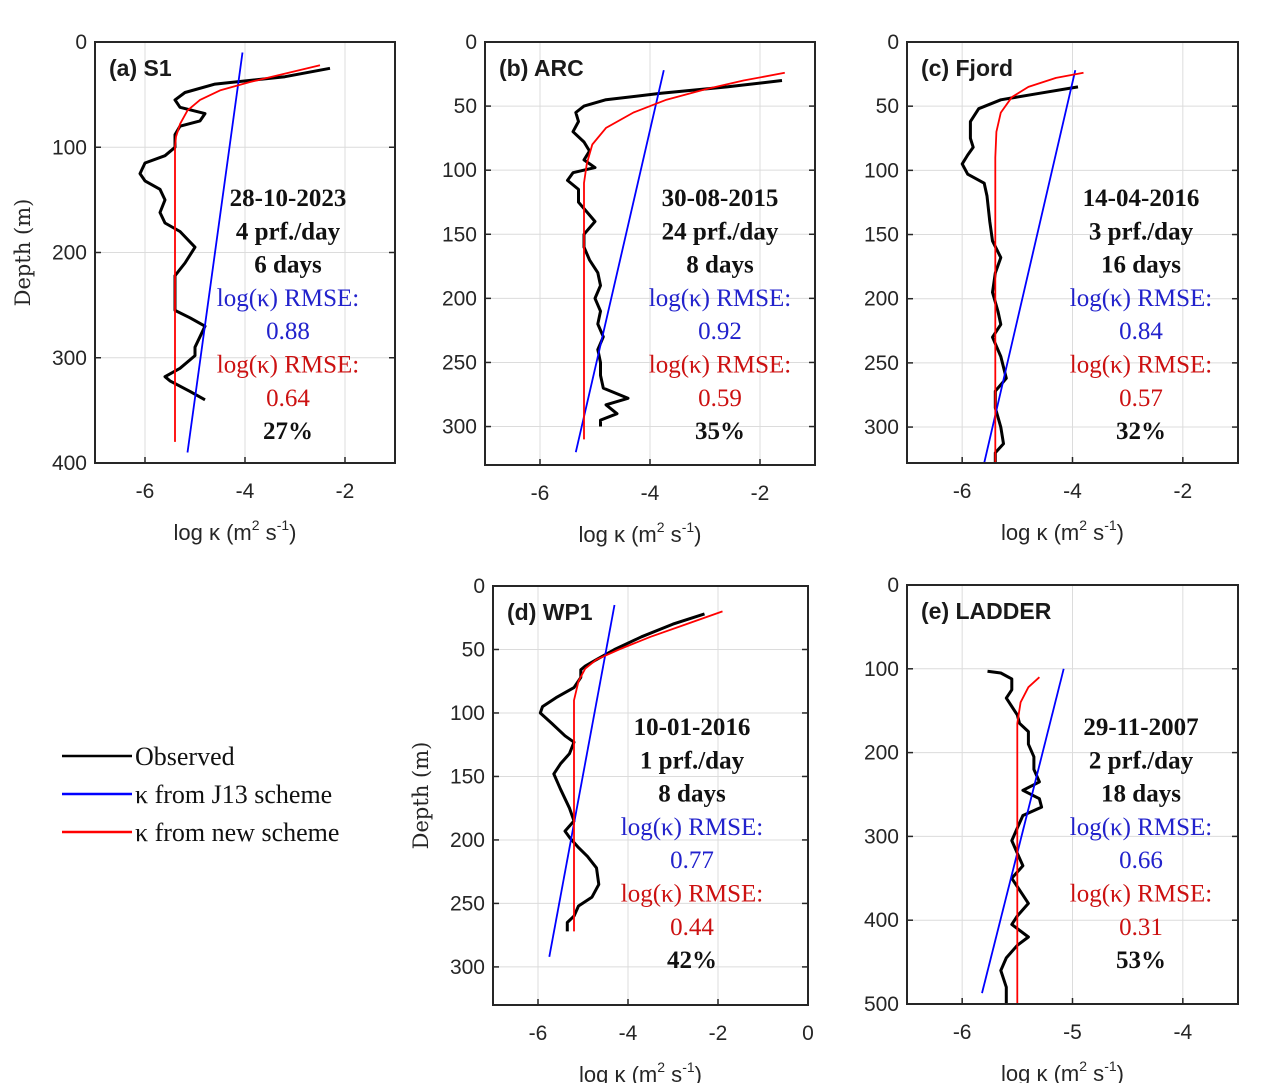 This screenshot has width=1270, height=1083. Describe the element at coordinates (1141, 860) in the screenshot. I see `annotation-rmse-j13-value: 0.66` at that location.